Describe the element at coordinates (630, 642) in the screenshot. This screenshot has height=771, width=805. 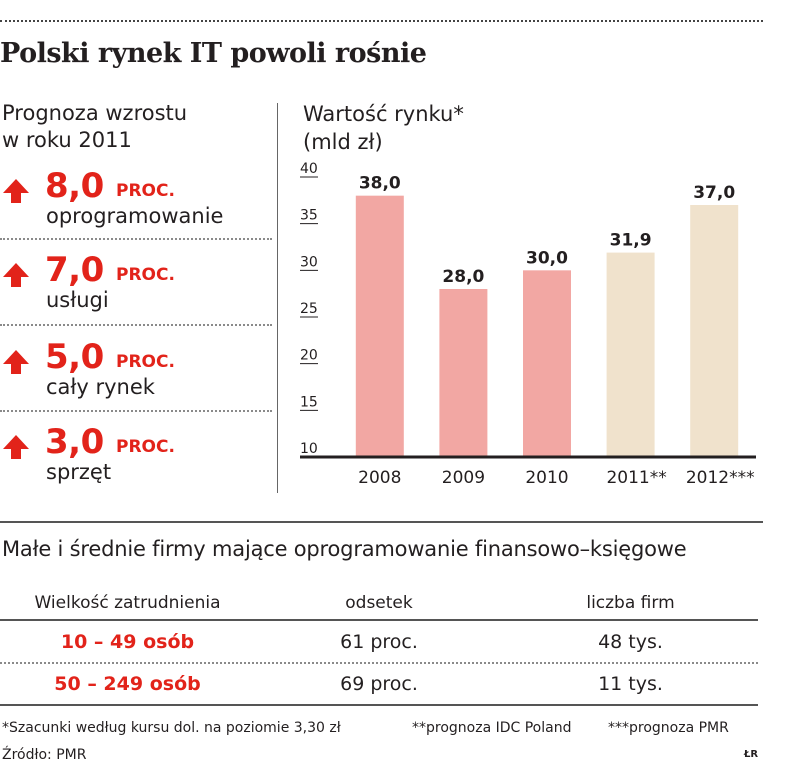
I see `row-company-count: 48 tys.` at that location.